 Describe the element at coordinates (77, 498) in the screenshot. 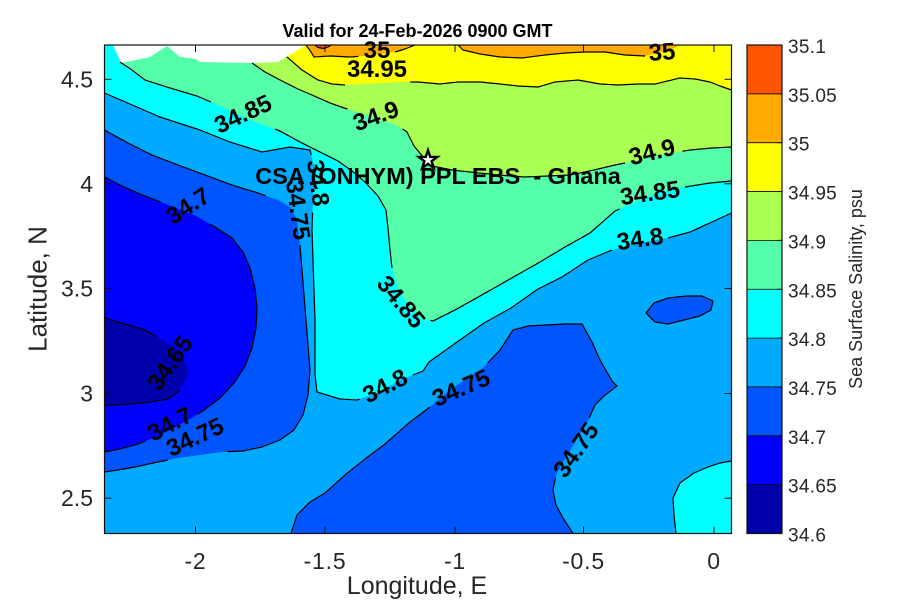

I see `svg-text: 2.5` at that location.